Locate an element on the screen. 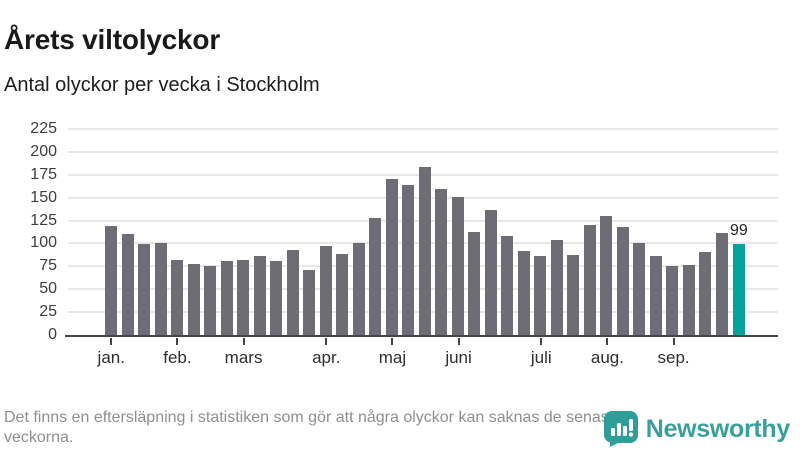 The height and width of the screenshot is (450, 800). y-axis: 0 25 50 75 100 125 150 175 200 225 is located at coordinates (28, 232).